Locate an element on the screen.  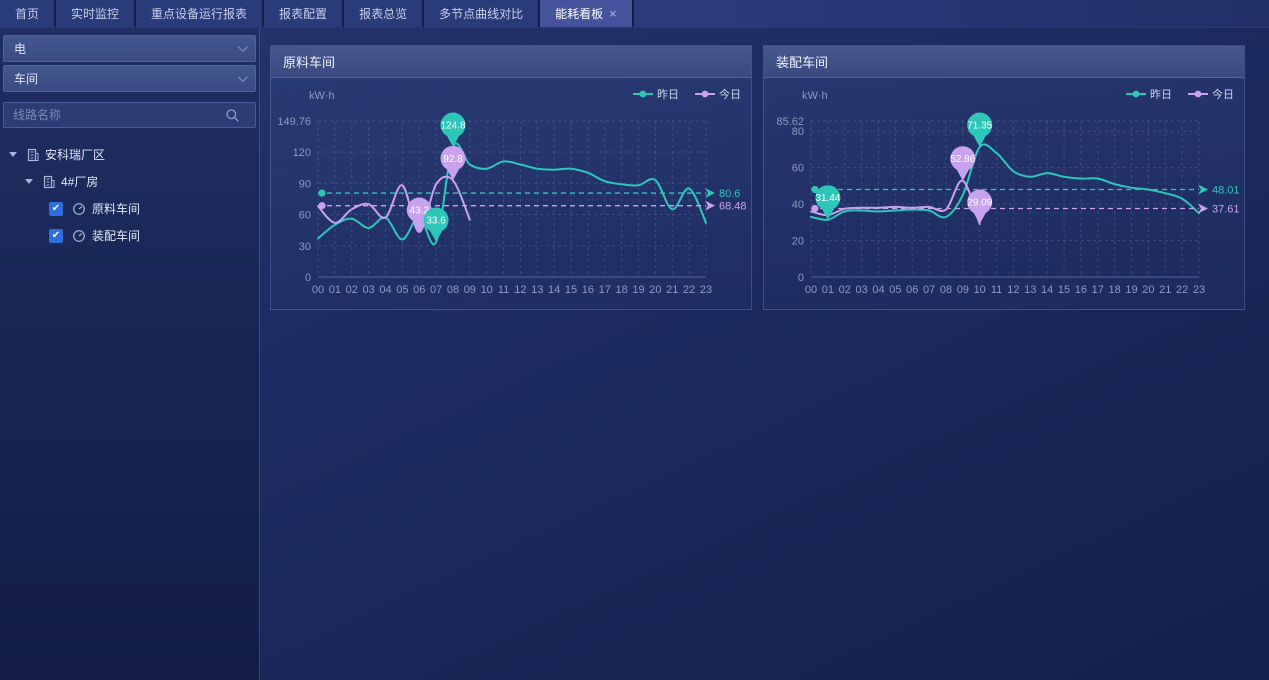
y-axis-tick: 40 is located at coordinates (798, 205).